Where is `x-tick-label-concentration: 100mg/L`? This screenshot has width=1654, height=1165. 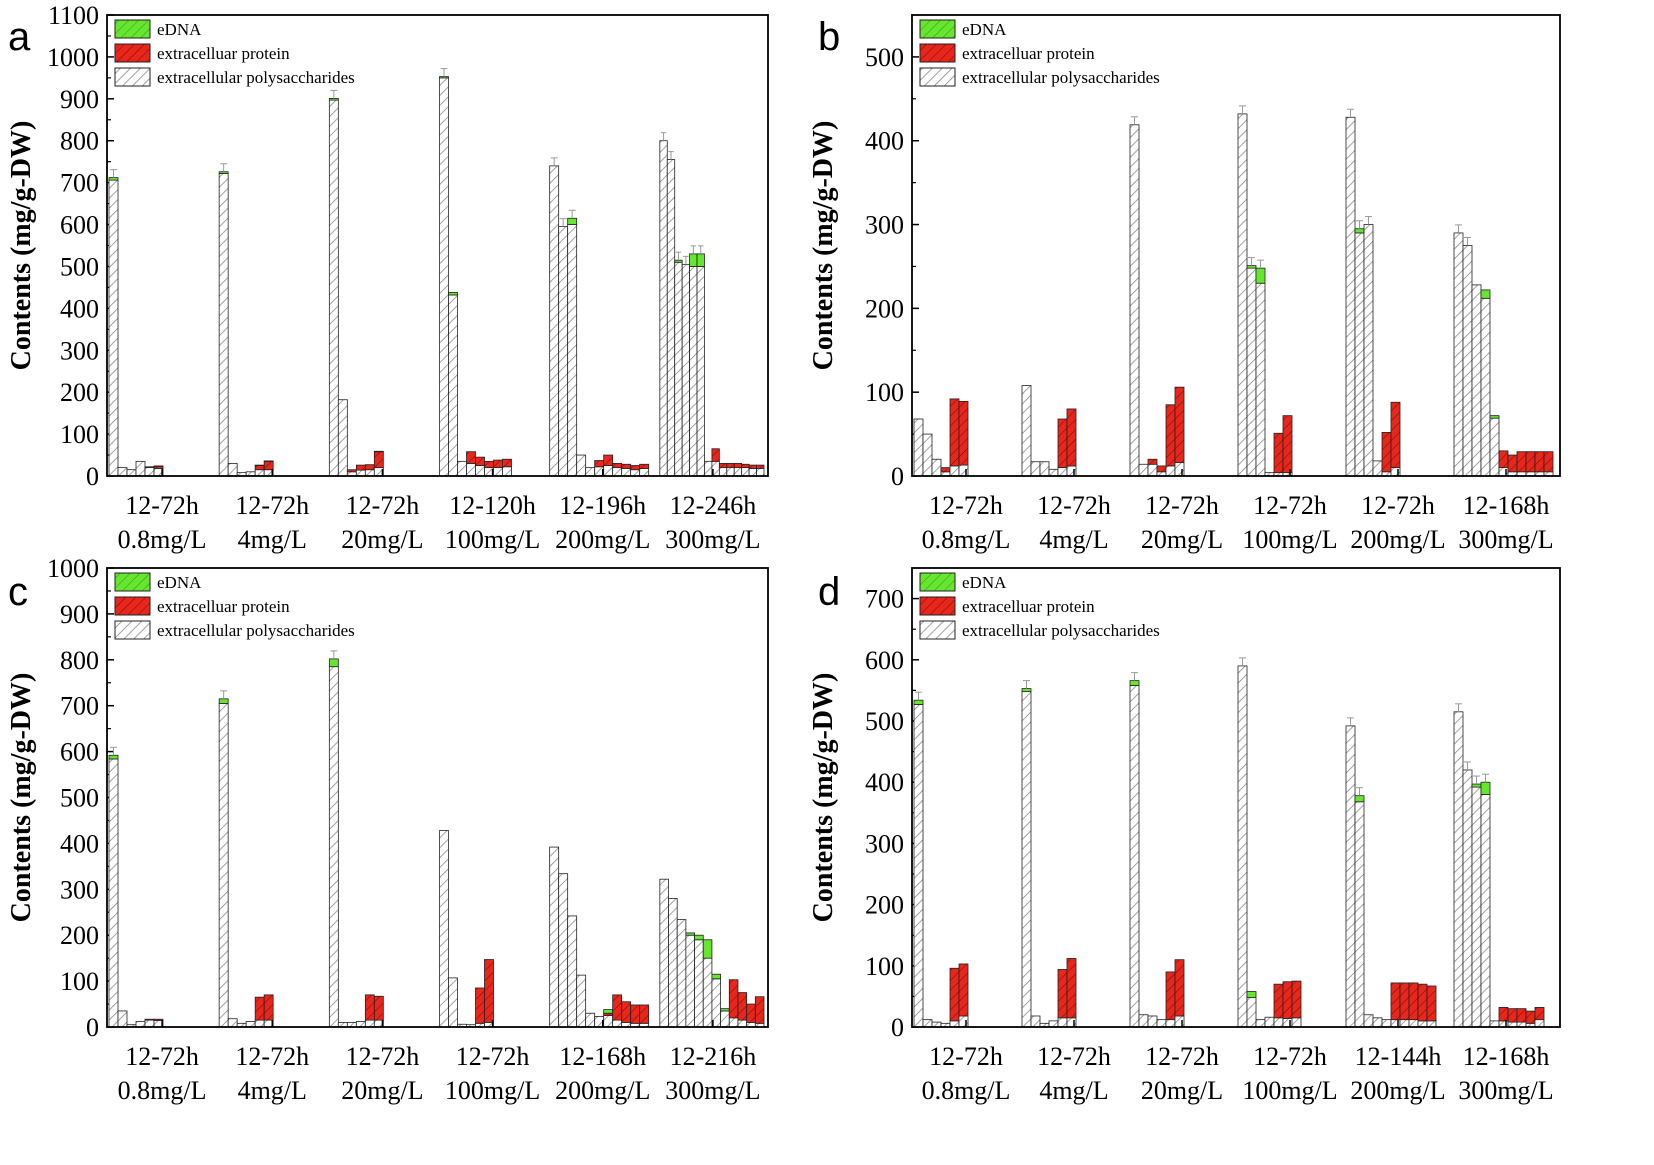
x-tick-label-concentration: 100mg/L is located at coordinates (1289, 539).